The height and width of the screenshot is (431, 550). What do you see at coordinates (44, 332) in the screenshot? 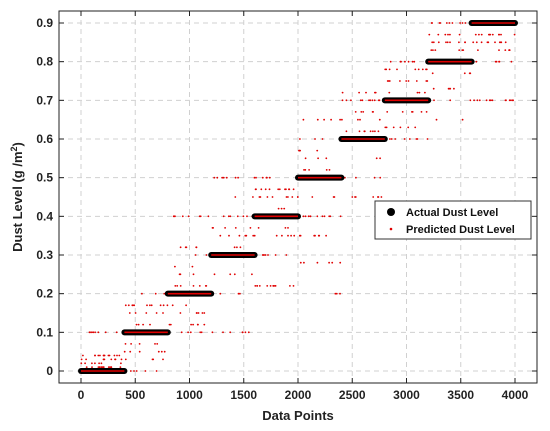
I see `y-tick-label: 0.1` at bounding box center [44, 332].